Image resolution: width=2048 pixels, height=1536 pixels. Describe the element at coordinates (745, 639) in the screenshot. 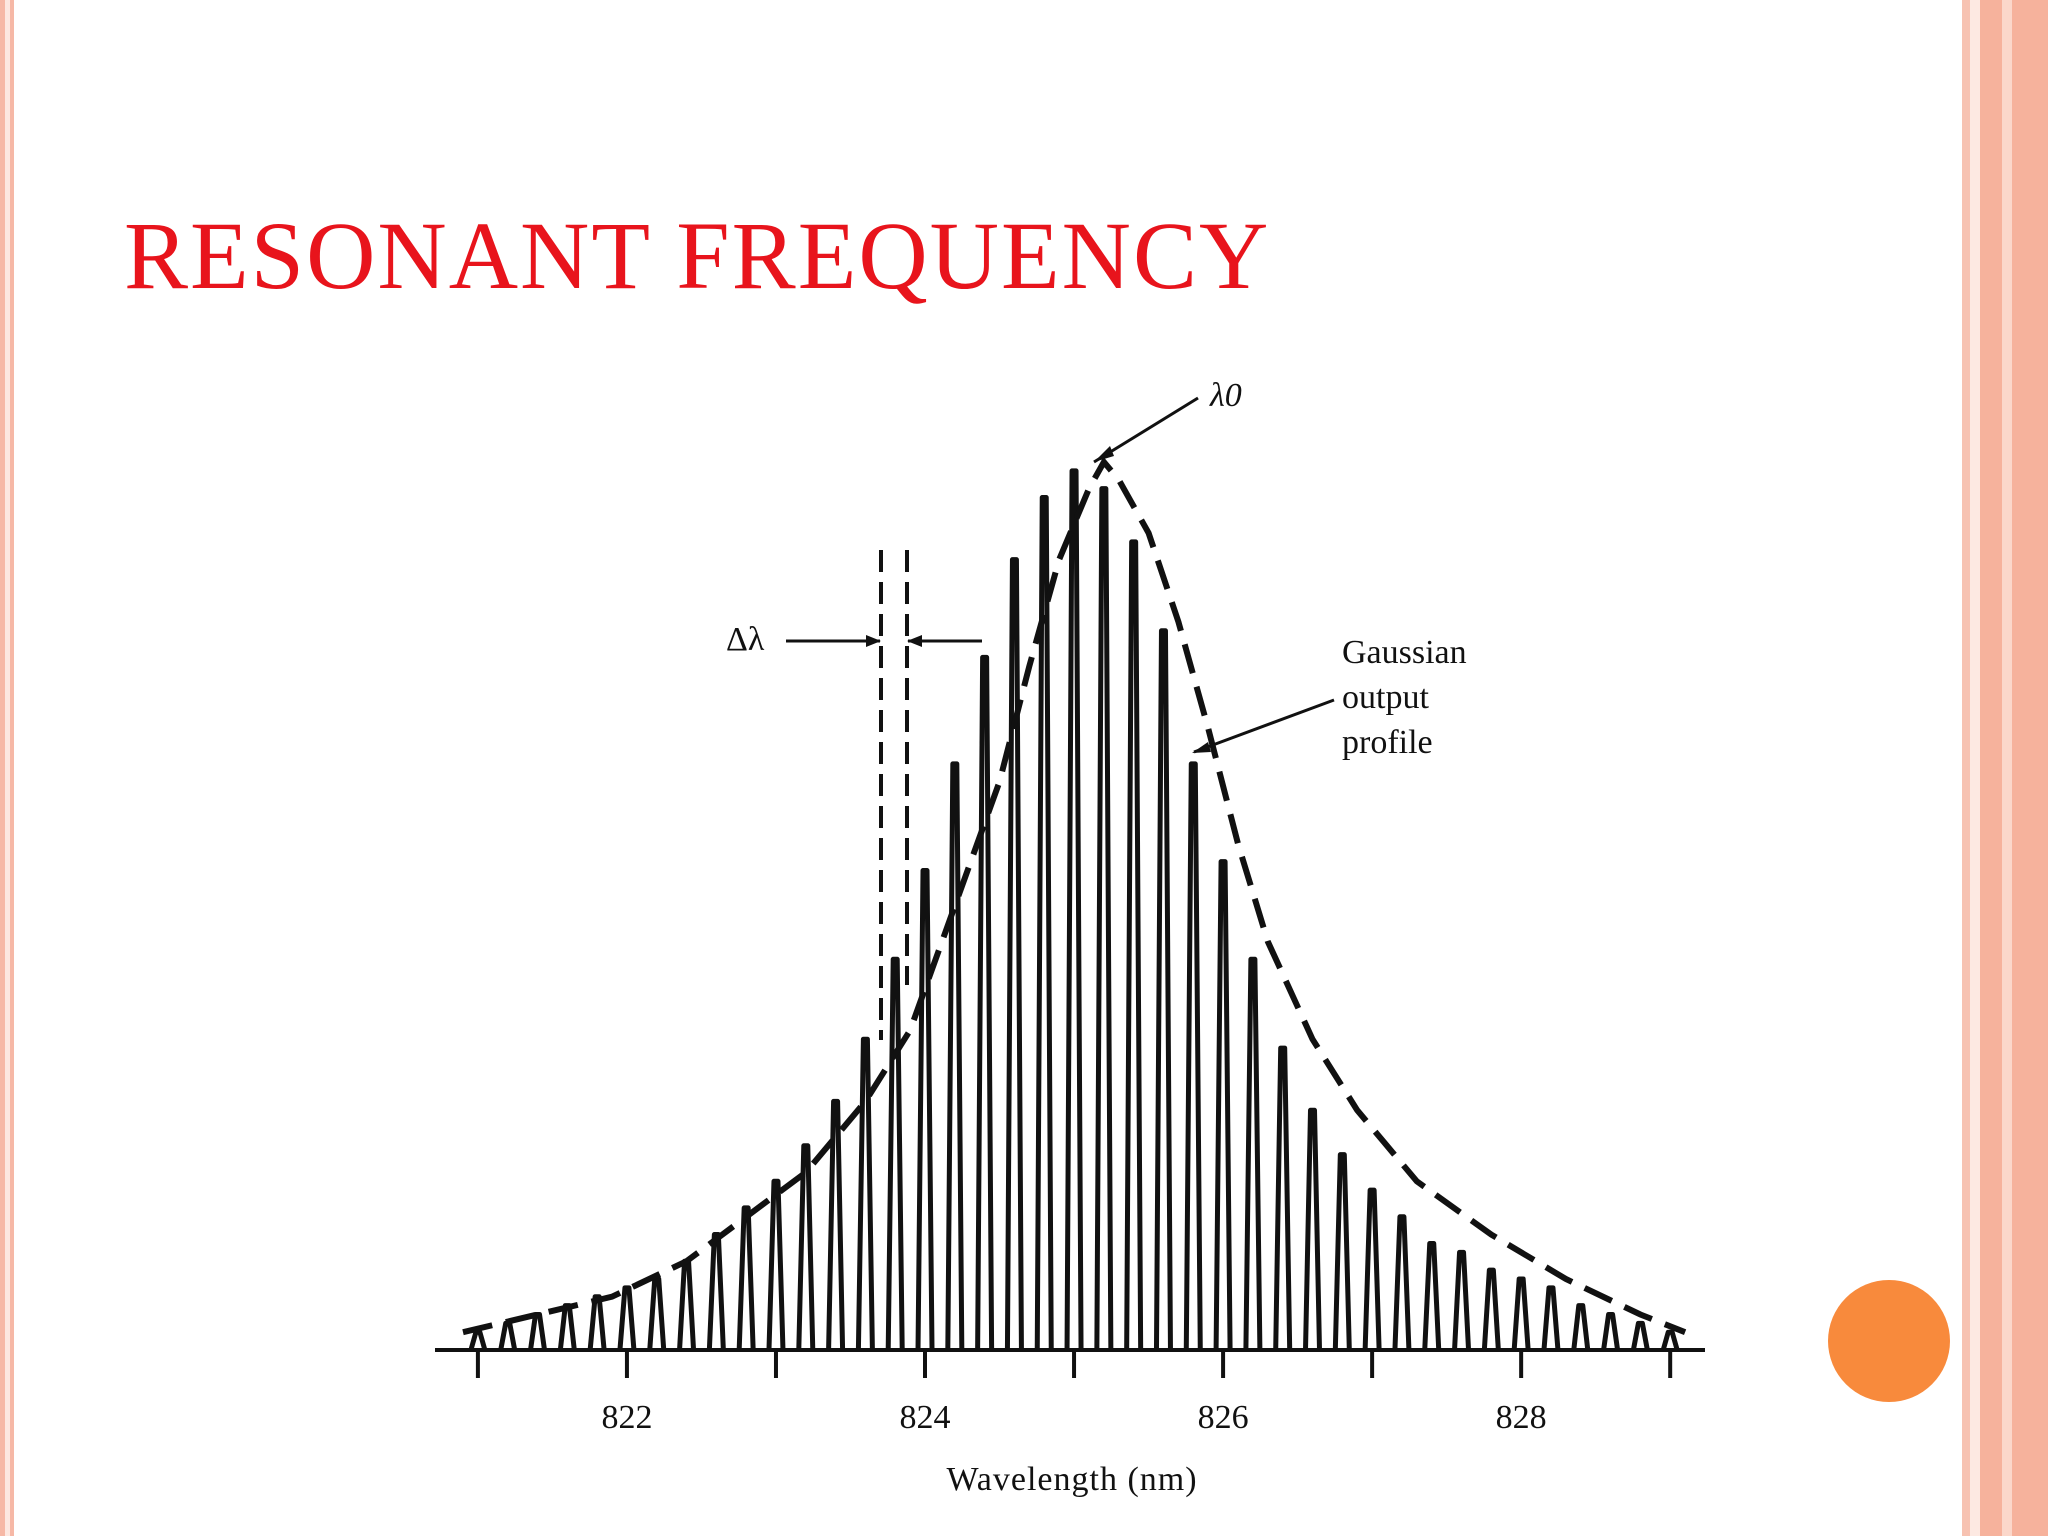

I see `spacing-label: Δλ` at that location.